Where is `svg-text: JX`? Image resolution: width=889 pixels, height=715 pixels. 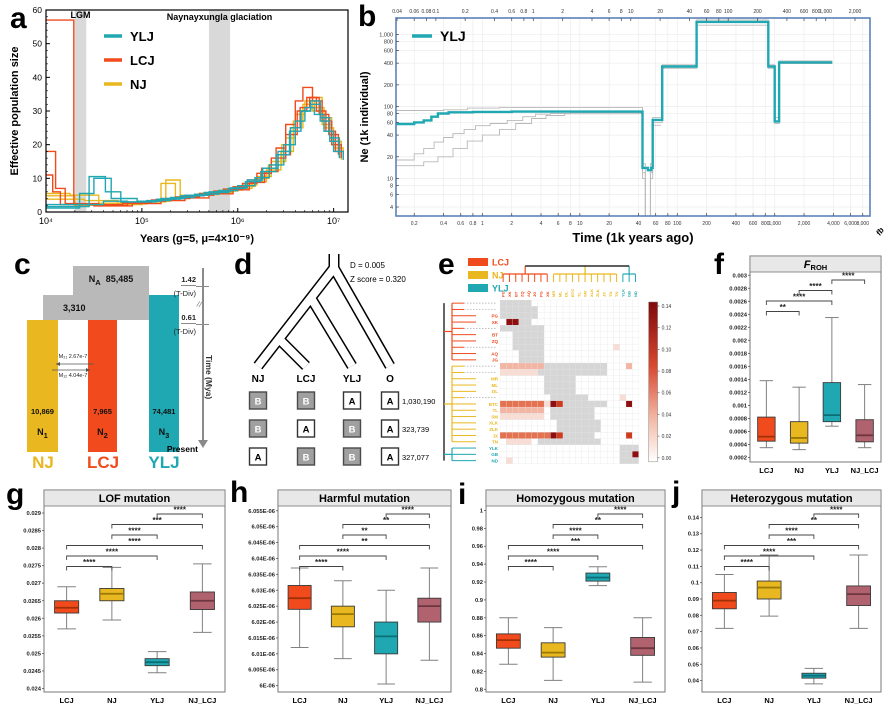 svg-text: JX is located at coordinates (603, 294).